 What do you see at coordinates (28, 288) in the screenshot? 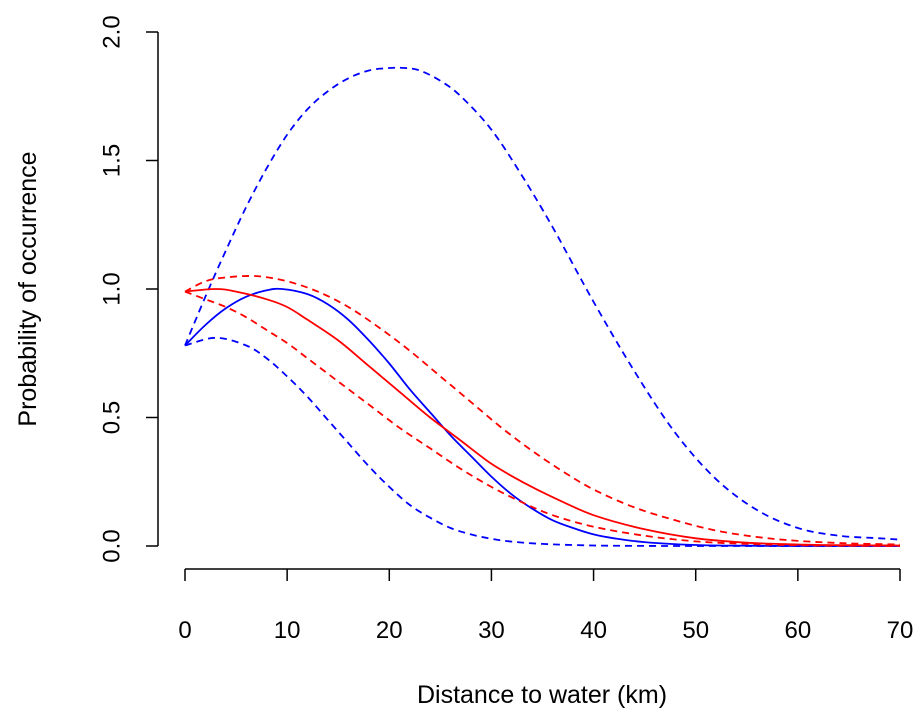
I see `y-axis-title: Probability of occurrence` at bounding box center [28, 288].